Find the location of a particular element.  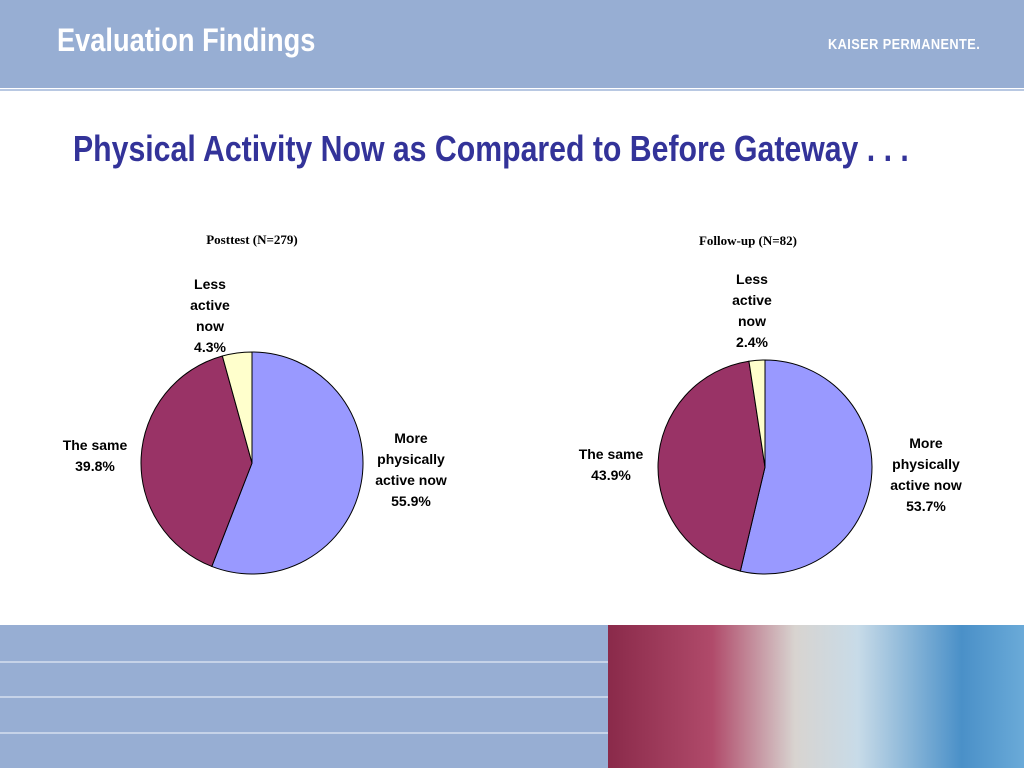

slice-label: Less active now 4.3% is located at coordinates (210, 316).